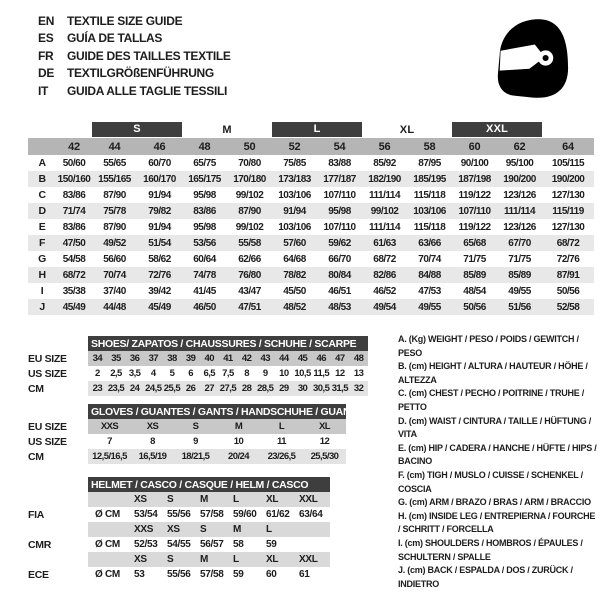  Describe the element at coordinates (317, 129) in the screenshot. I see `size-group-l: L` at that location.